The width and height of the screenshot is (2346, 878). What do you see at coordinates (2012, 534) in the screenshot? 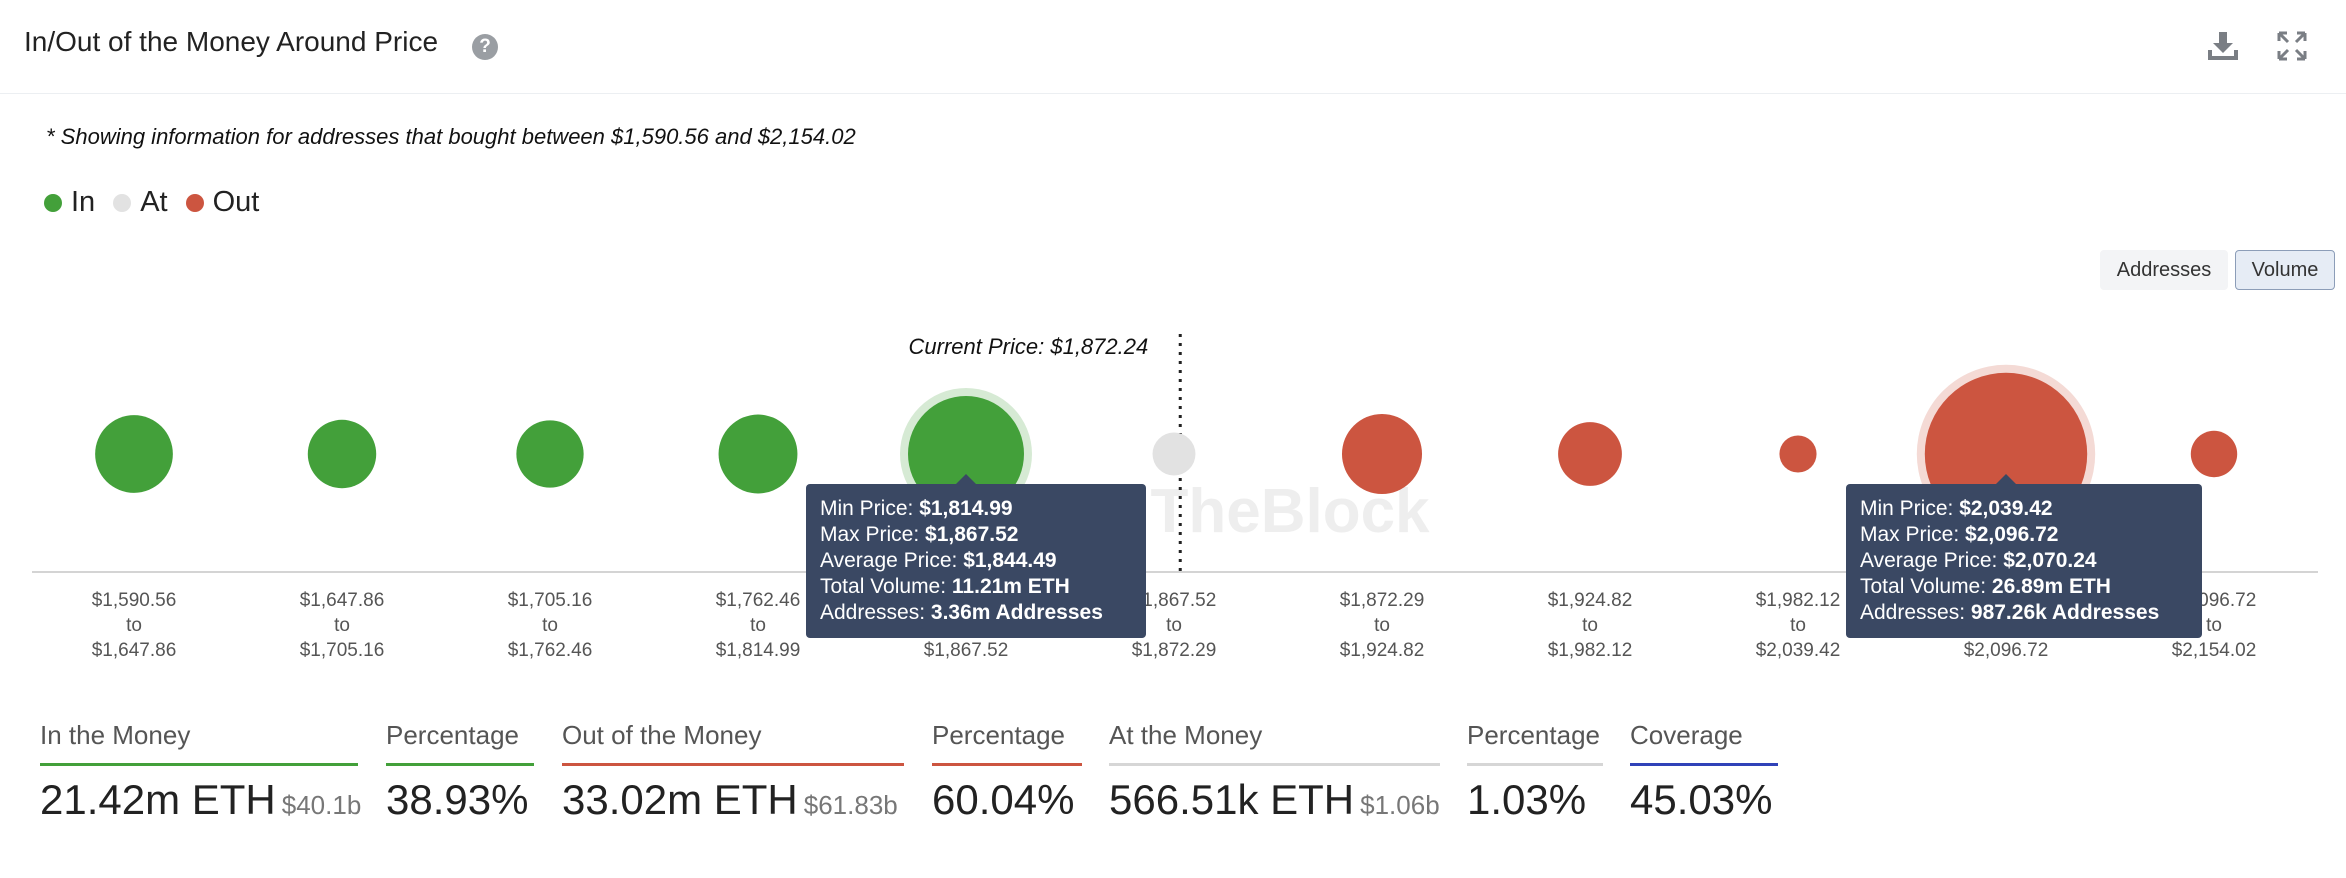
I see `tooltip-row-value: $2,096.72` at bounding box center [2012, 534].